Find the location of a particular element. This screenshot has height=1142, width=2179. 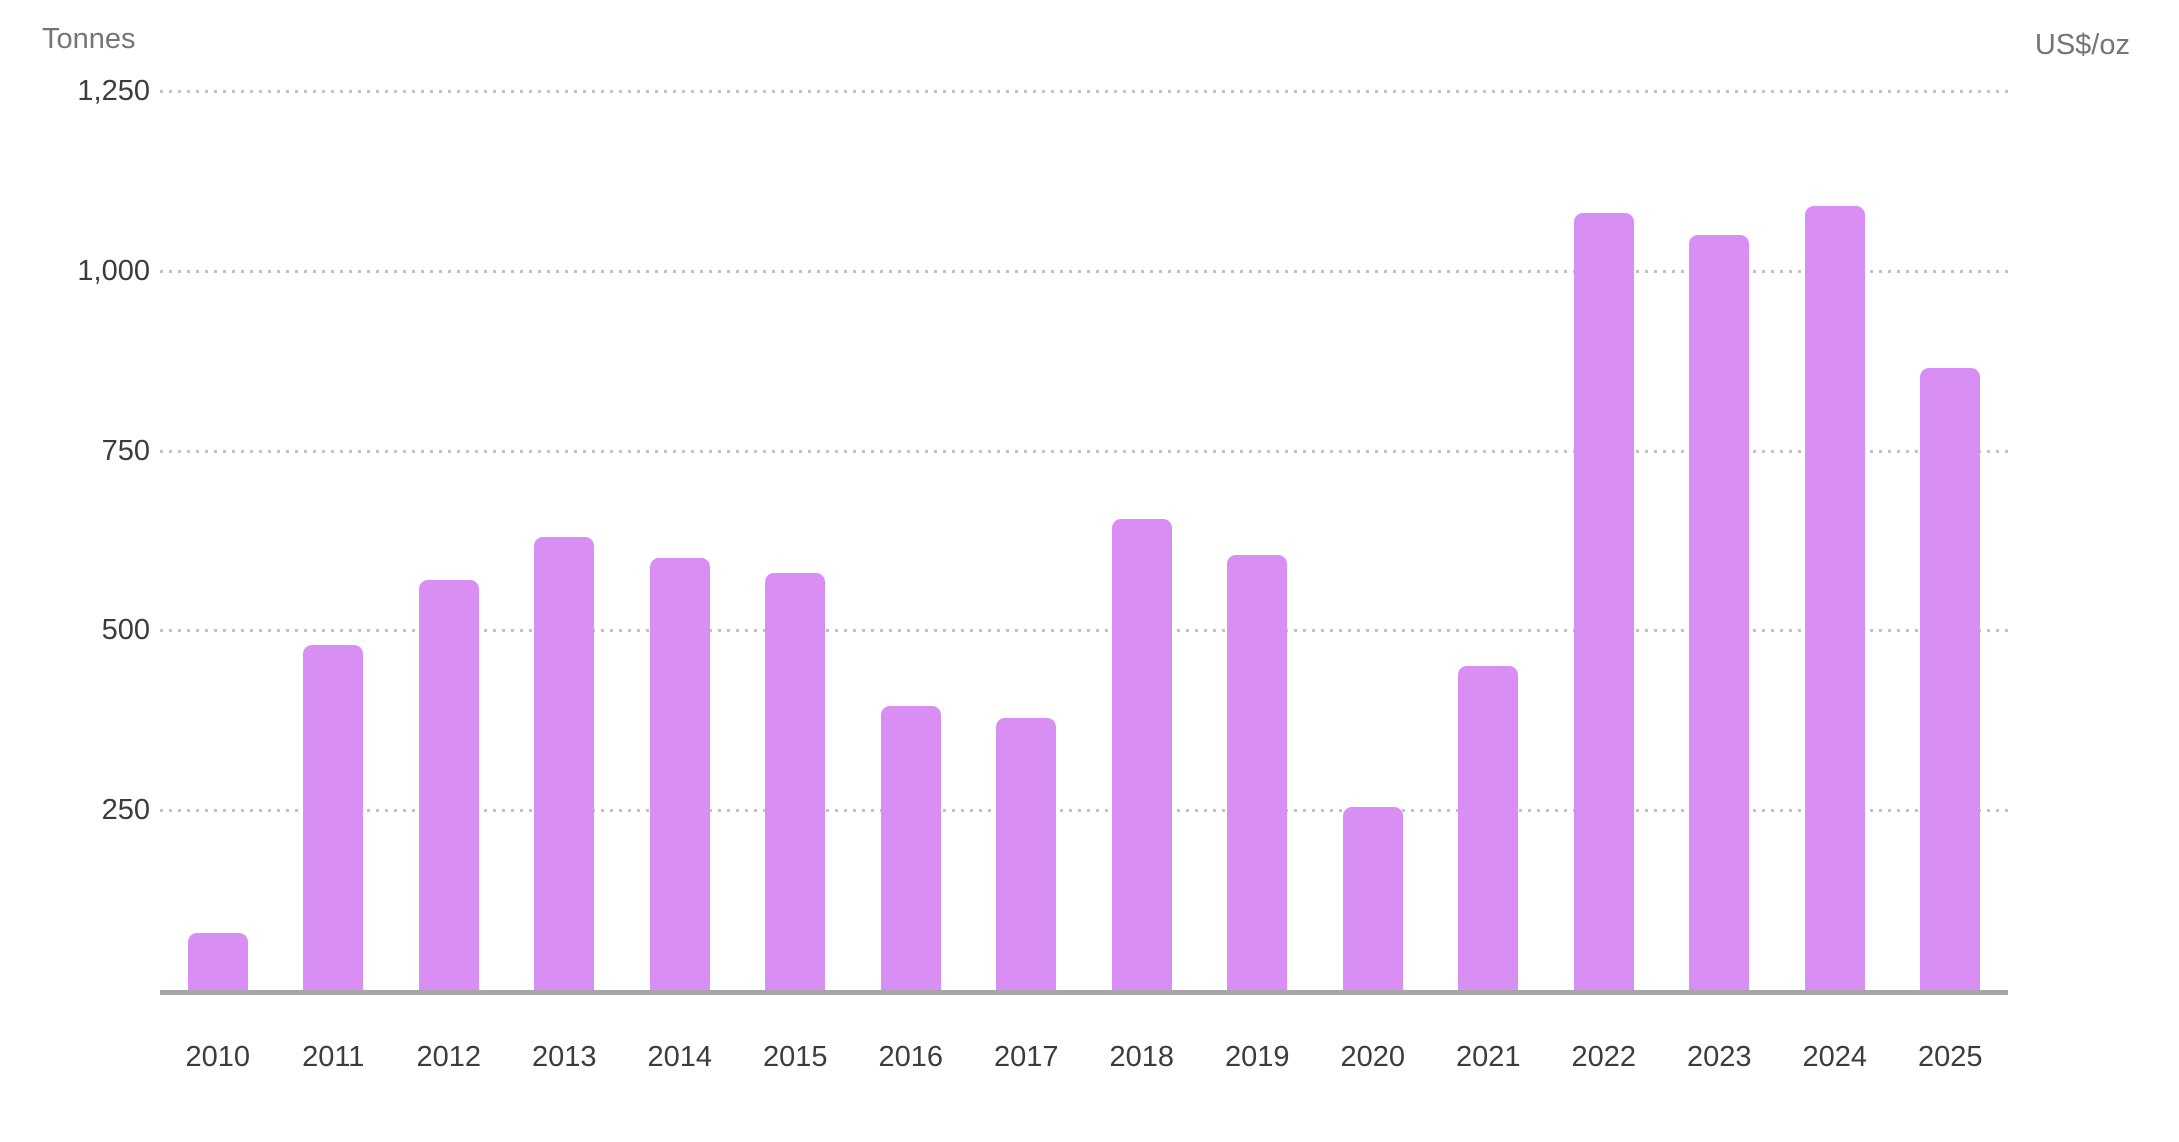

x-axis-label: 2013 is located at coordinates (564, 1057).